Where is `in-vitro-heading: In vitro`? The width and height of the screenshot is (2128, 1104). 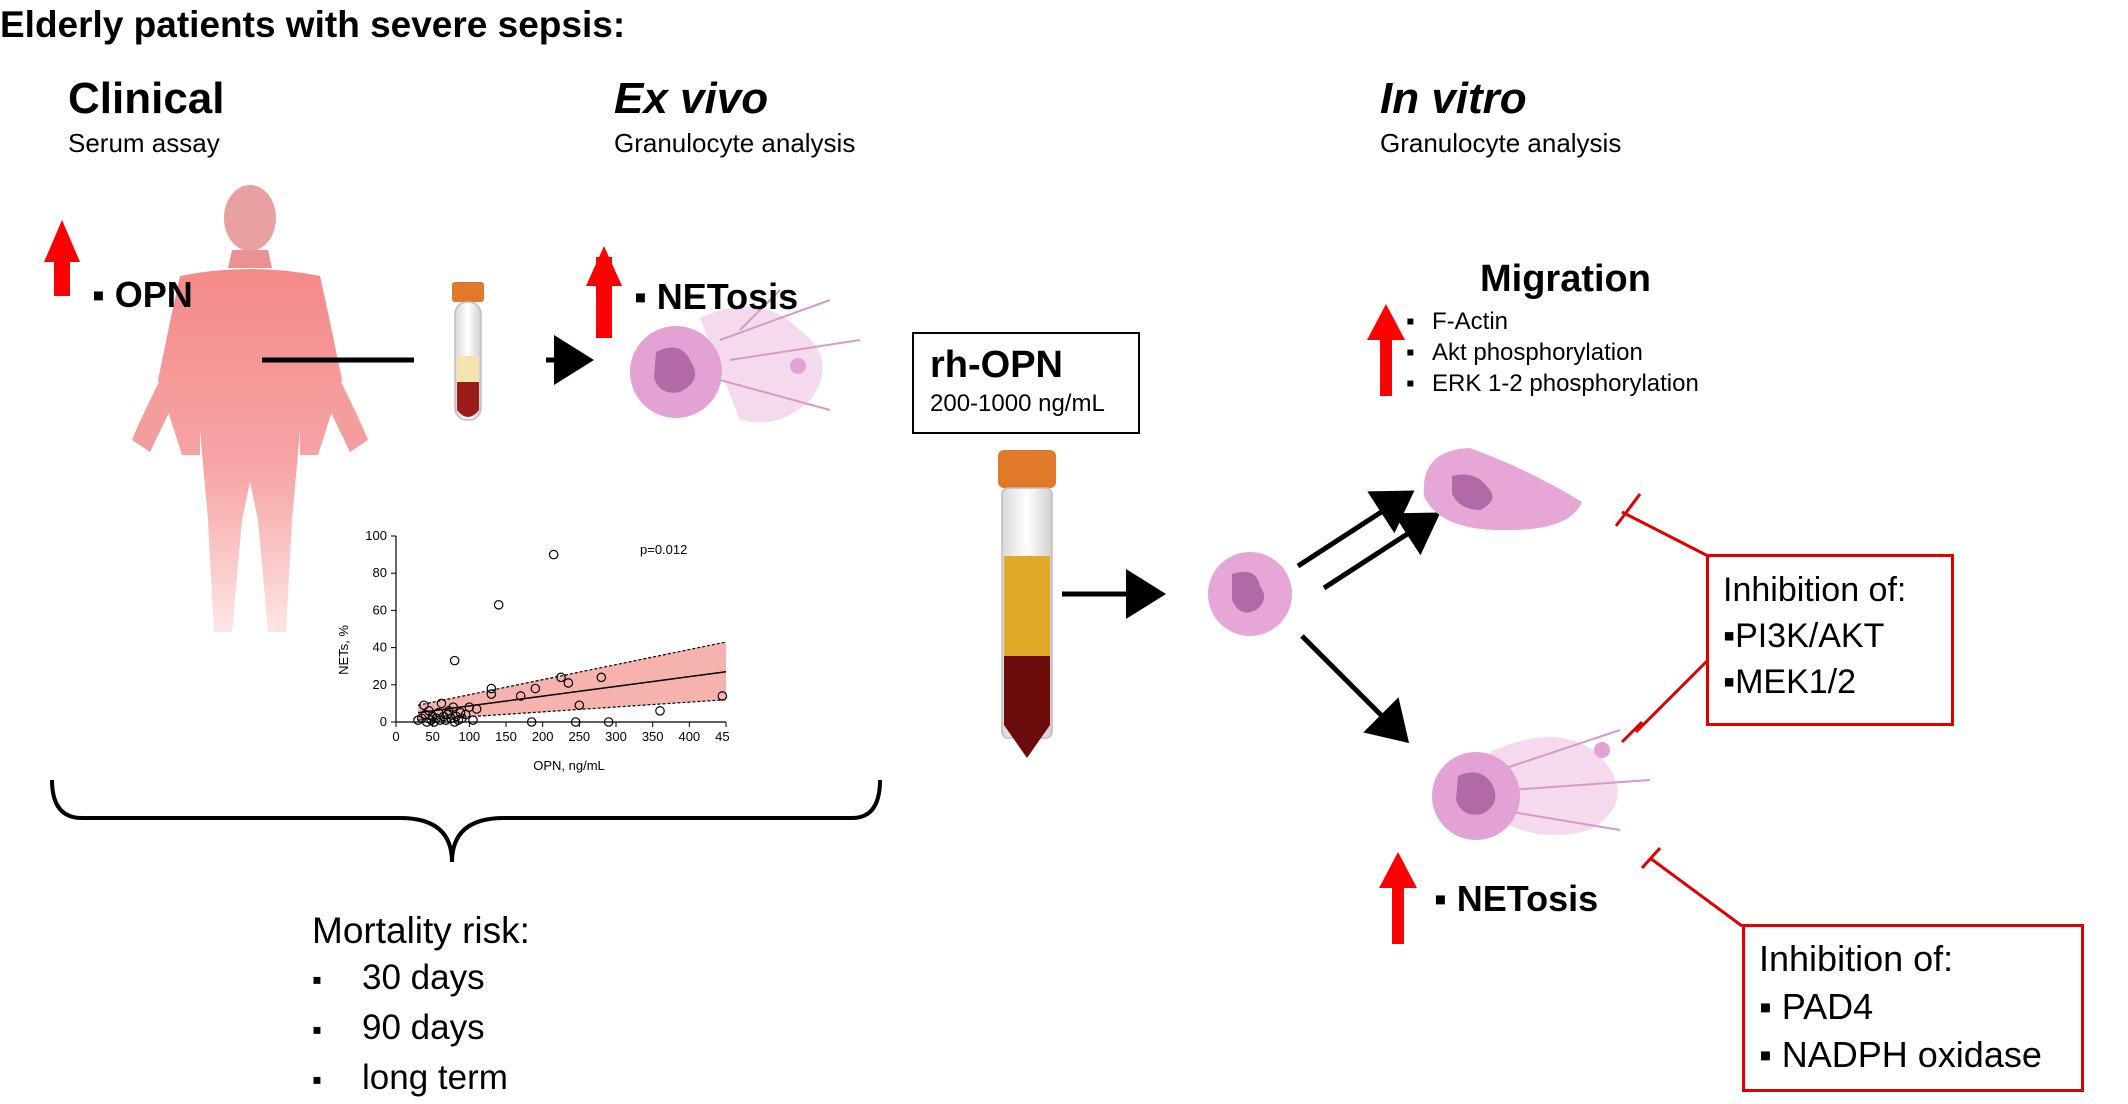 in-vitro-heading: In vitro is located at coordinates (1453, 98).